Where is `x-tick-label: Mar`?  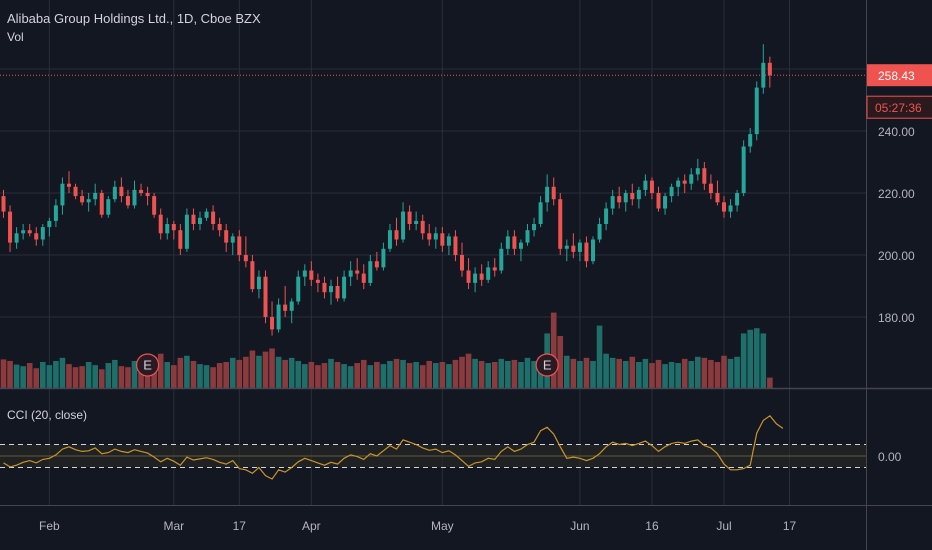
x-tick-label: Mar is located at coordinates (173, 526).